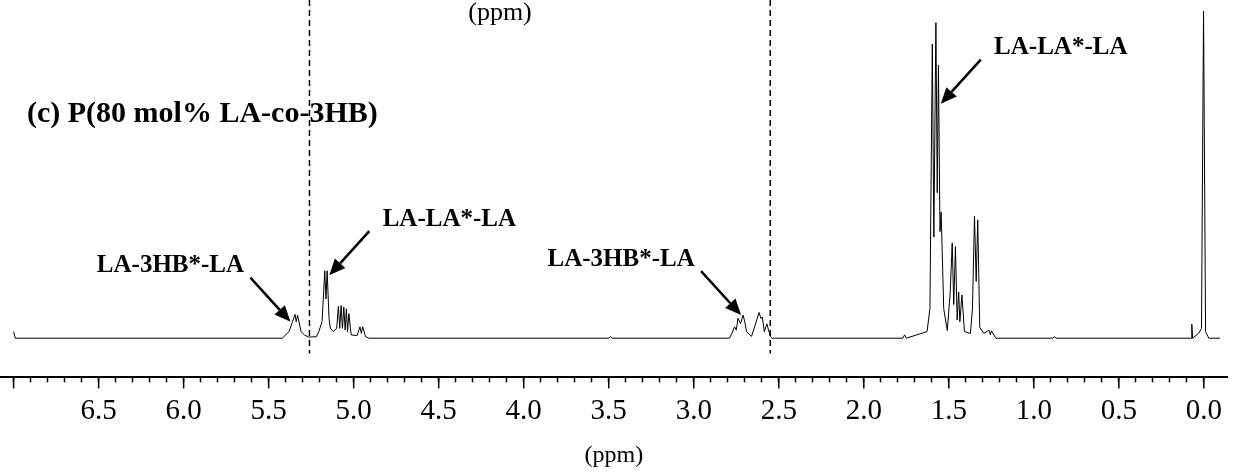 The width and height of the screenshot is (1234, 472). Describe the element at coordinates (614, 453) in the screenshot. I see `x-axis-title: (ppm)` at that location.